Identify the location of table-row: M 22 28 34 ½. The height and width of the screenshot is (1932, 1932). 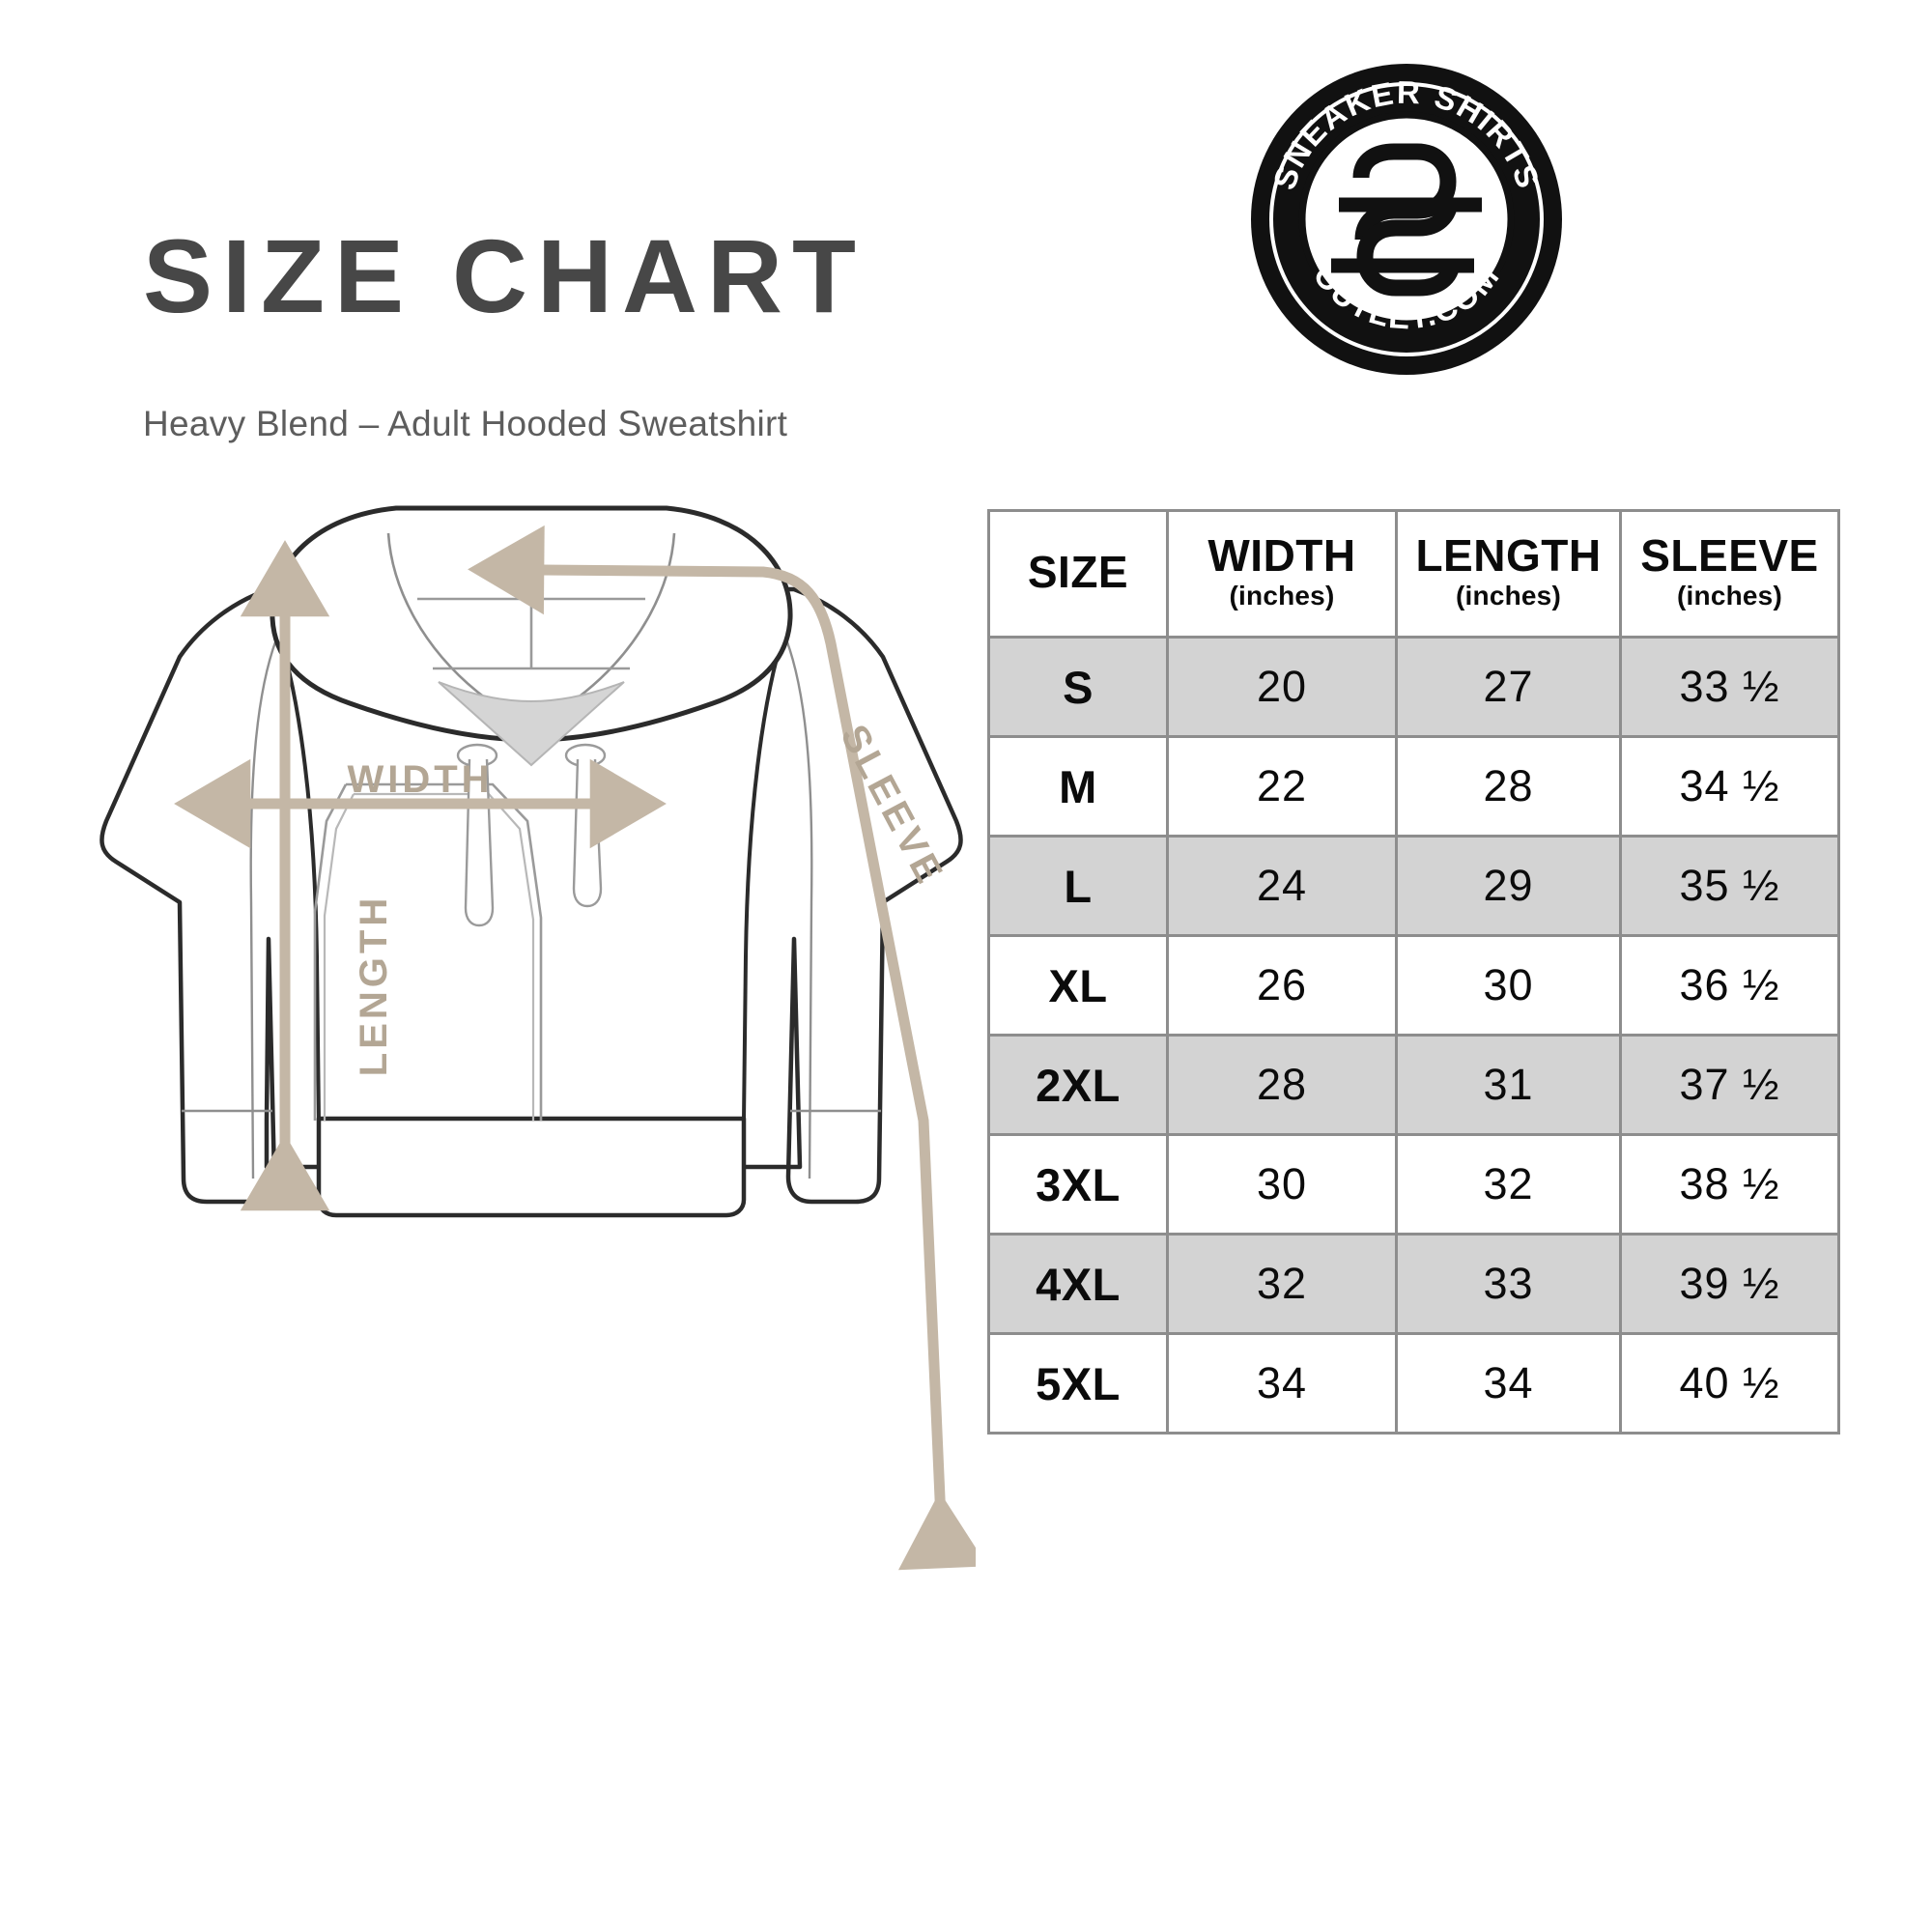
(1413, 786).